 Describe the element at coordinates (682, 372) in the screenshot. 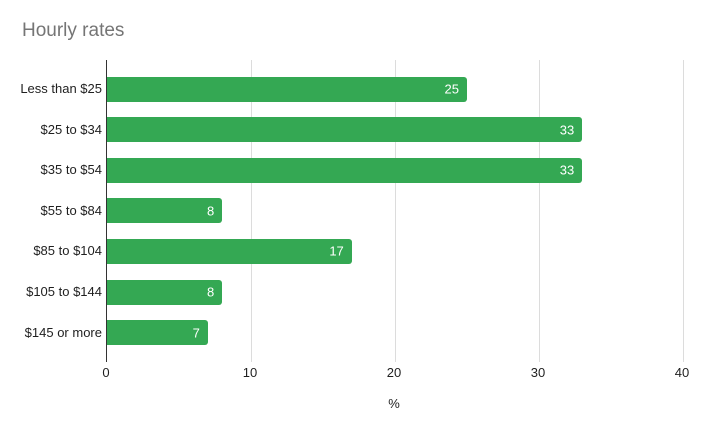

I see `x-tick-label: 40` at that location.